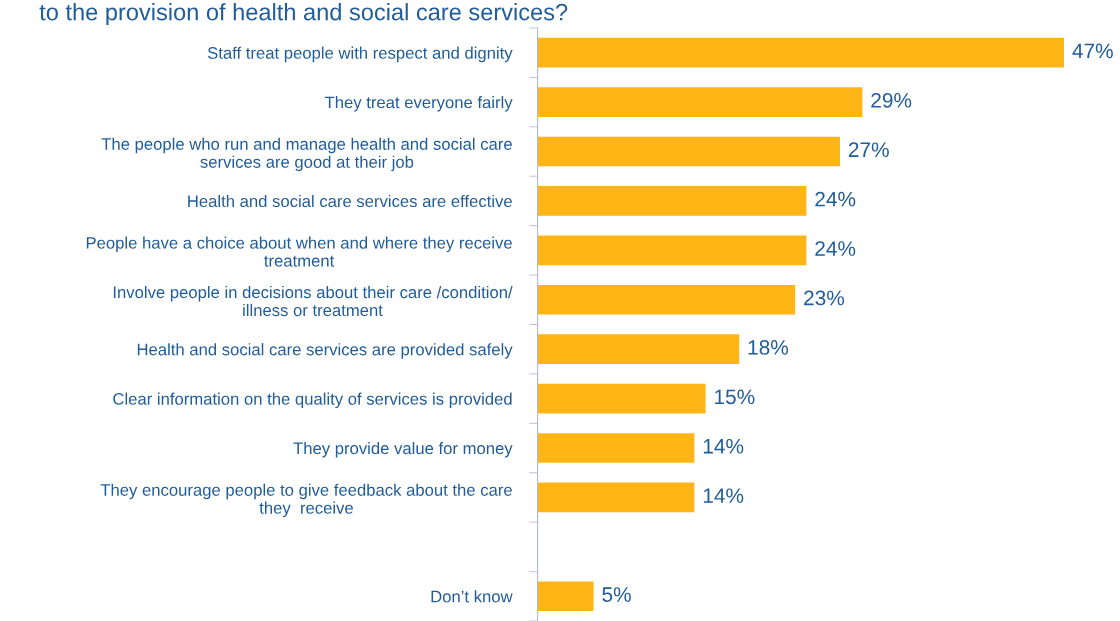 The height and width of the screenshot is (621, 1120). I want to click on y-tick-label: They provide value for money, so click(403, 449).